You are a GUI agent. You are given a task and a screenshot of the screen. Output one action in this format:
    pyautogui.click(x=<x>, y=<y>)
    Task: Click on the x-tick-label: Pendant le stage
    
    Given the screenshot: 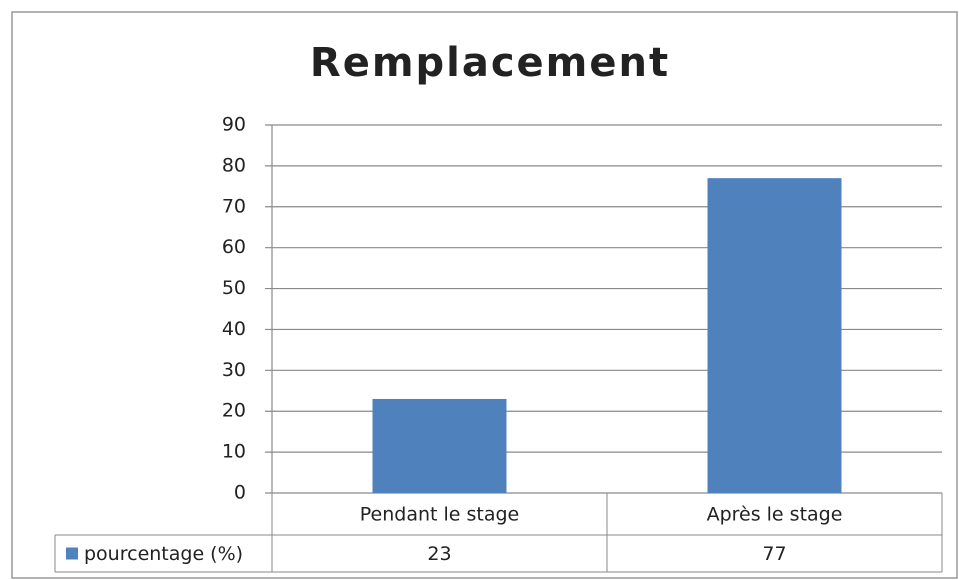 What is the action you would take?
    pyautogui.click(x=440, y=515)
    